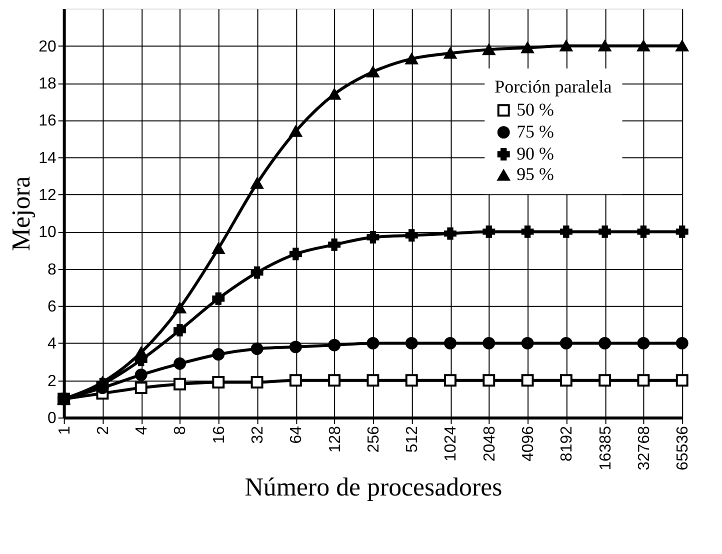  I want to click on y-tick-label: 0, so click(51, 419).